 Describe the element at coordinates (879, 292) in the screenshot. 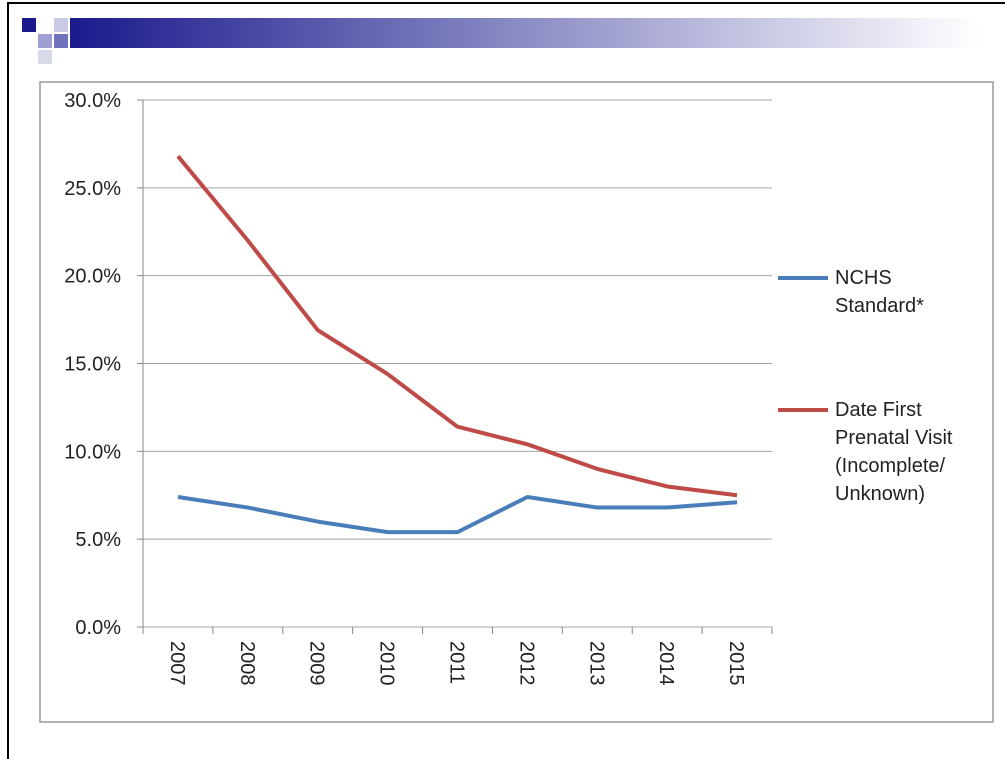

I see `legend-label: NCHS Standard*` at that location.